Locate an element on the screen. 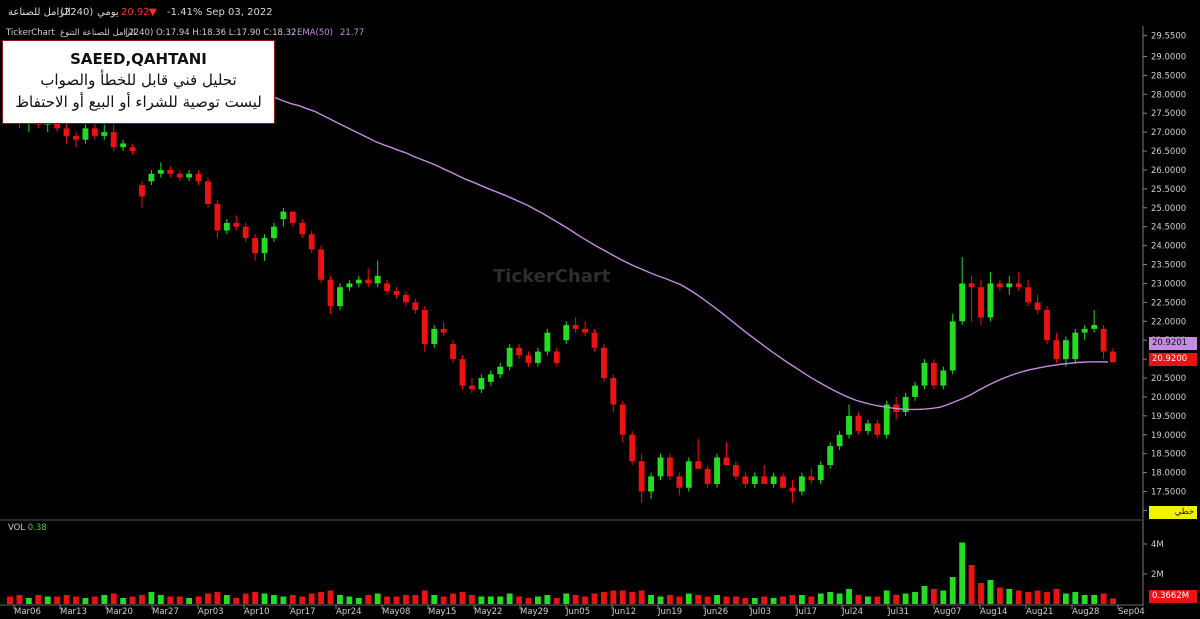 This screenshot has height=619, width=1200. price-tick-label: 26.5000 is located at coordinates (1168, 152).